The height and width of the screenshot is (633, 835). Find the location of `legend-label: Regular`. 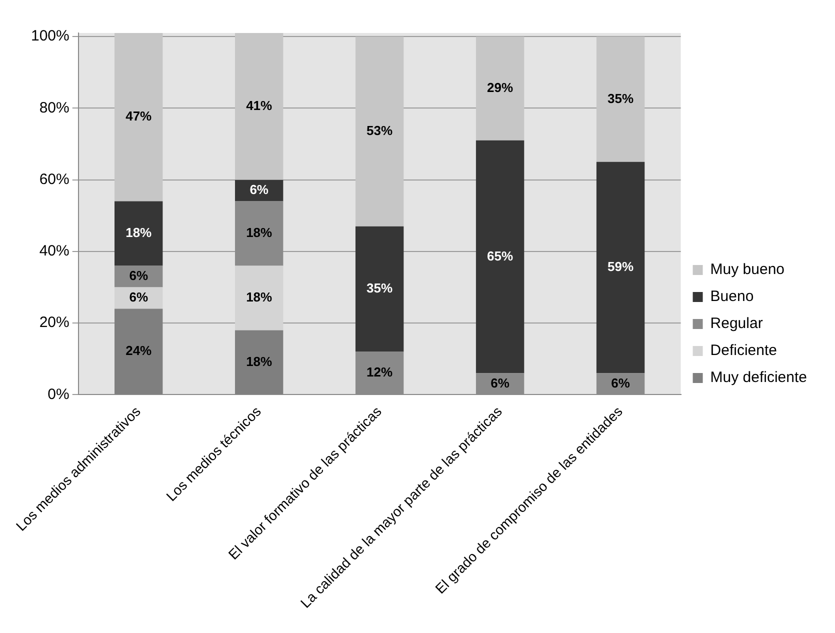

legend-label: Regular is located at coordinates (736, 323).